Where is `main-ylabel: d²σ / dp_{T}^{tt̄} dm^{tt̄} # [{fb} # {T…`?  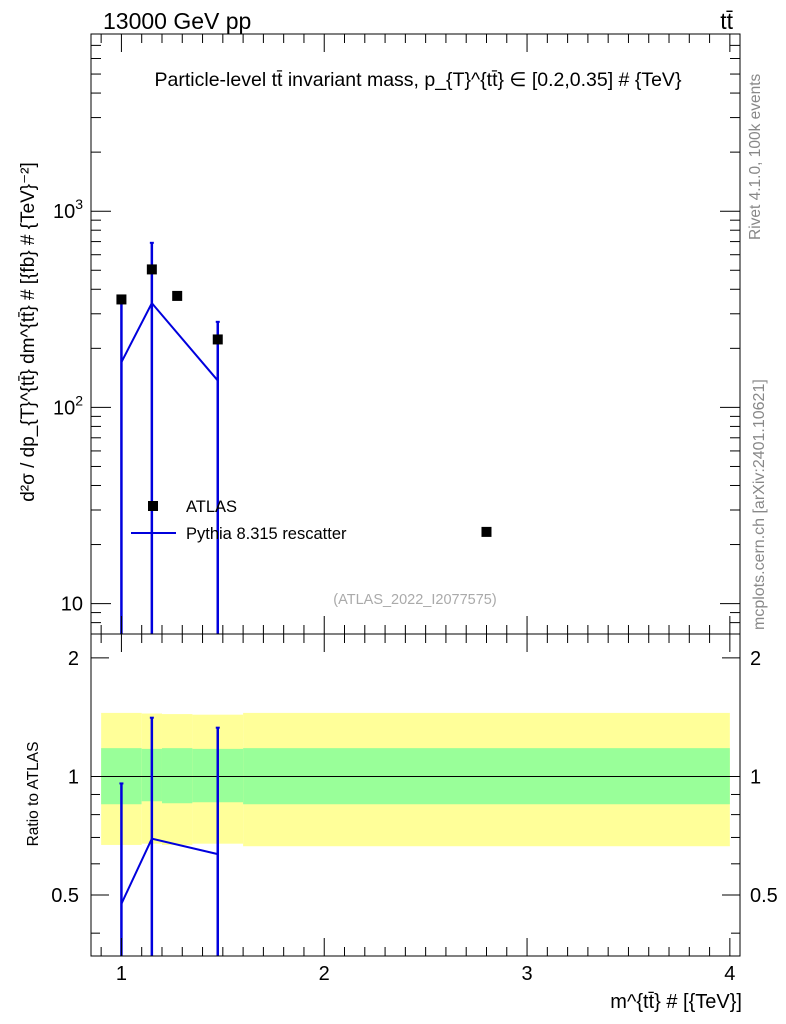
main-ylabel: d²σ / dp_{T}^{tt̄} dm^{tt̄} # [{fb} # {T… is located at coordinates (28, 332).